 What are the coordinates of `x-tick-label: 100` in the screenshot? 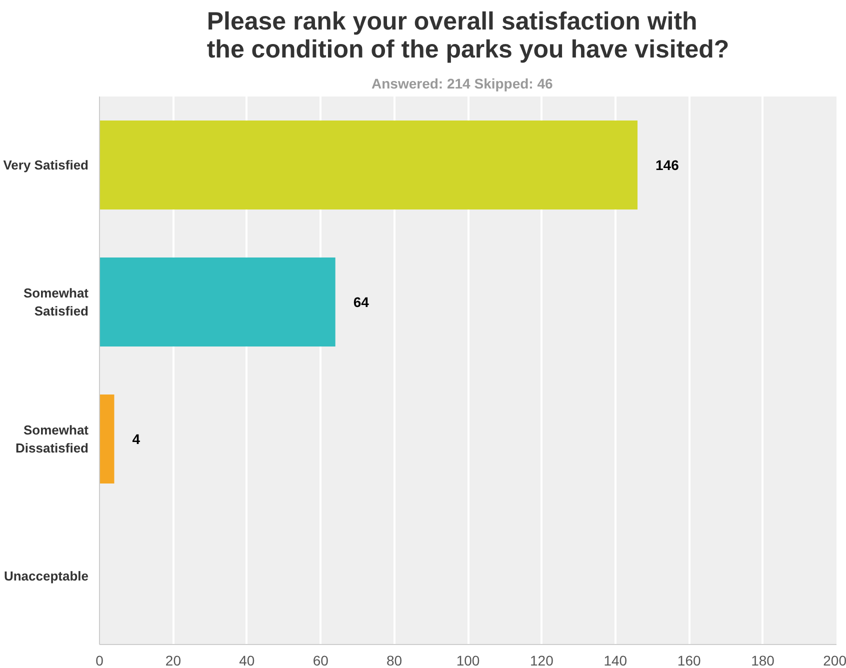 It's located at (468, 660).